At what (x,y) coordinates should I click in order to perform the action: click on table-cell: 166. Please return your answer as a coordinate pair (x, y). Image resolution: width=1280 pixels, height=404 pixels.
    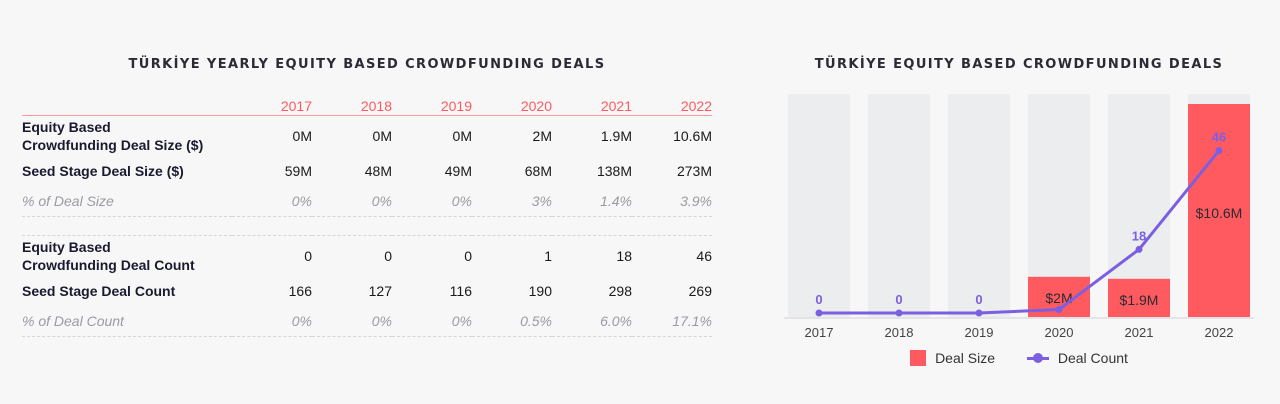
    Looking at the image, I should click on (300, 291).